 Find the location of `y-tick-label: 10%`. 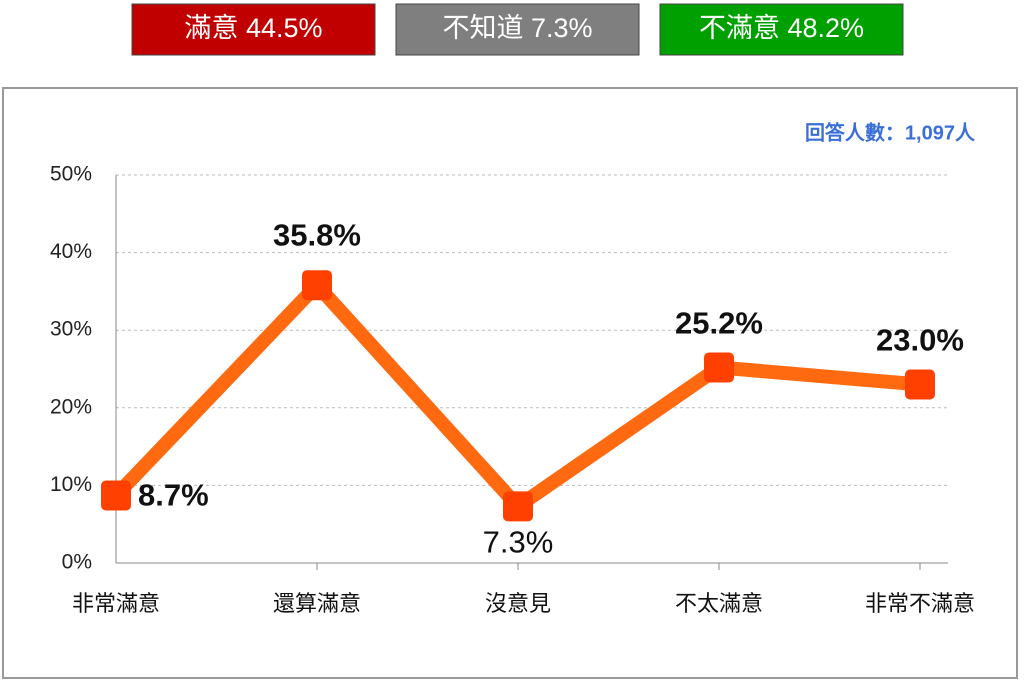

y-tick-label: 10% is located at coordinates (71, 484).